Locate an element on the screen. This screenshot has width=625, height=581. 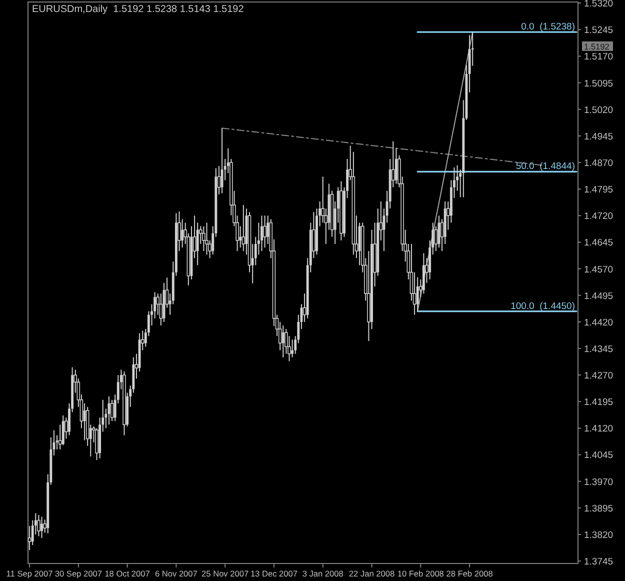
x-tick-label: 10 Feb 2008 is located at coordinates (420, 573).